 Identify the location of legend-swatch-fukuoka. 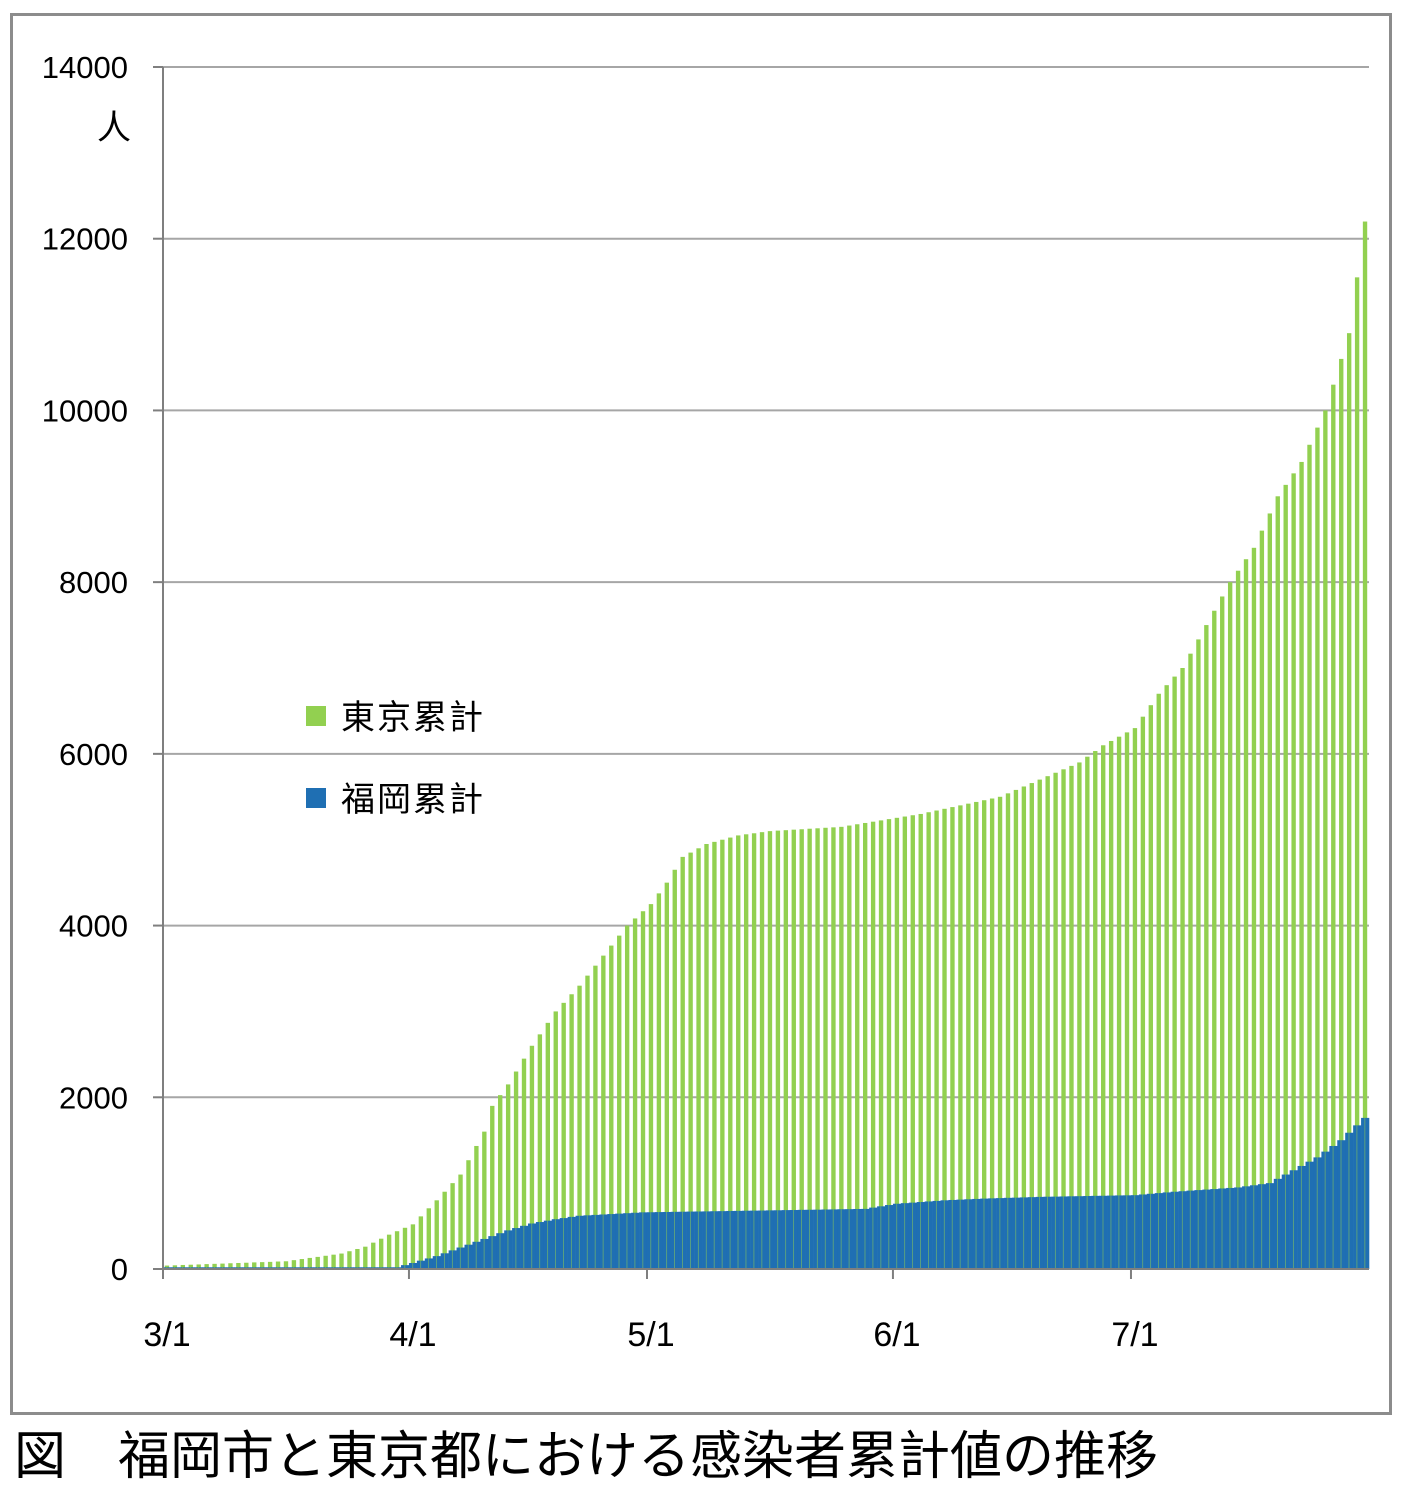
(316, 798).